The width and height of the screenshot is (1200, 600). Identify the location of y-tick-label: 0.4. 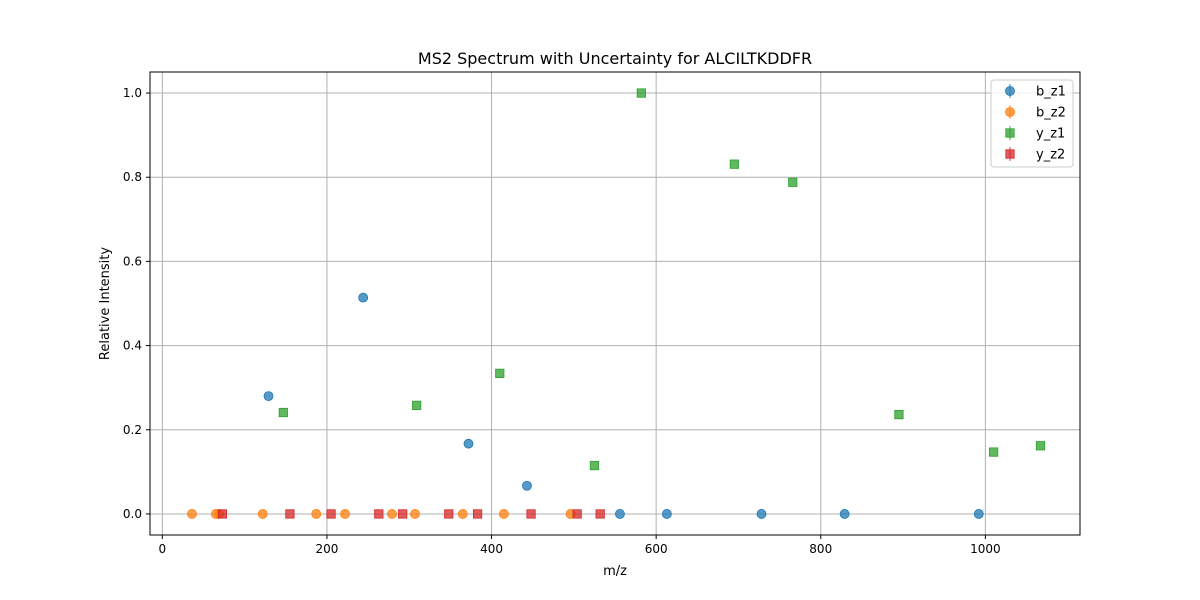
(132, 346).